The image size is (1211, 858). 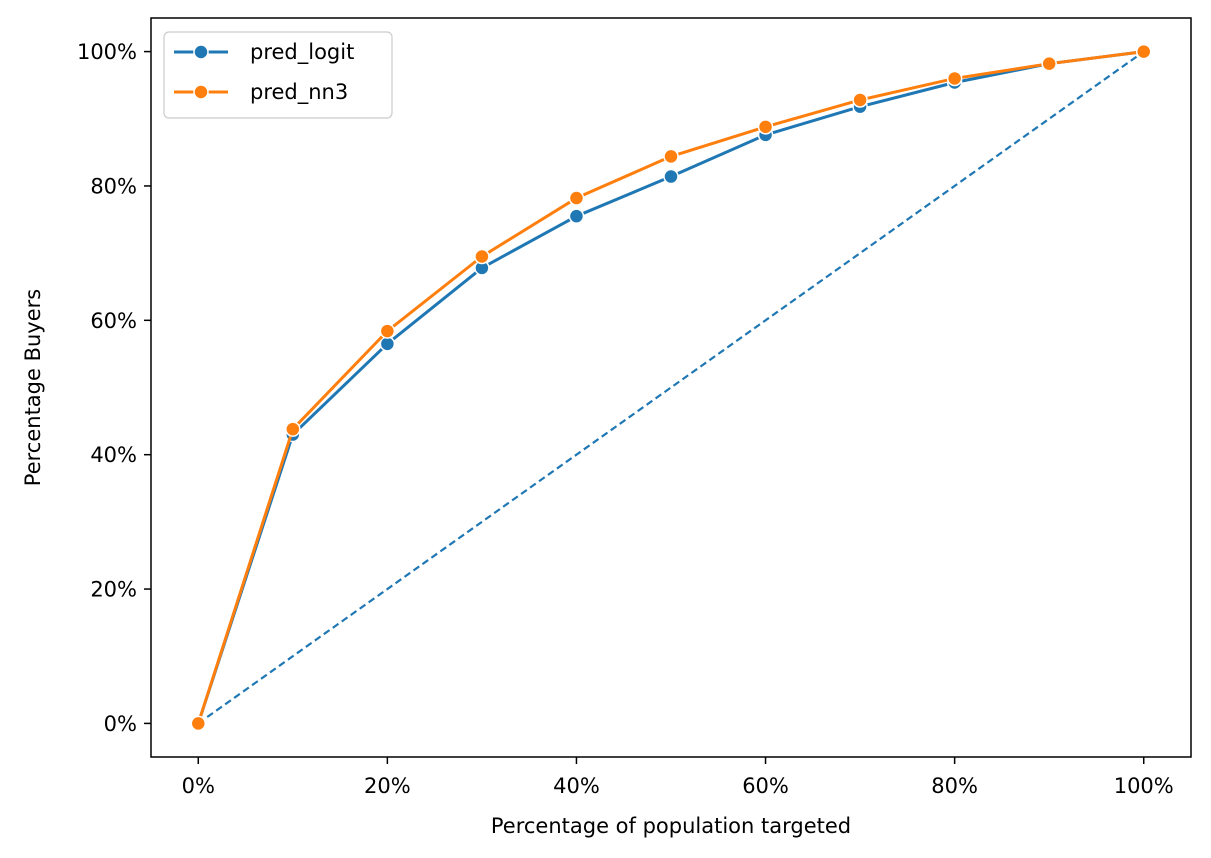 I want to click on x-tick-label: 60%, so click(x=765, y=786).